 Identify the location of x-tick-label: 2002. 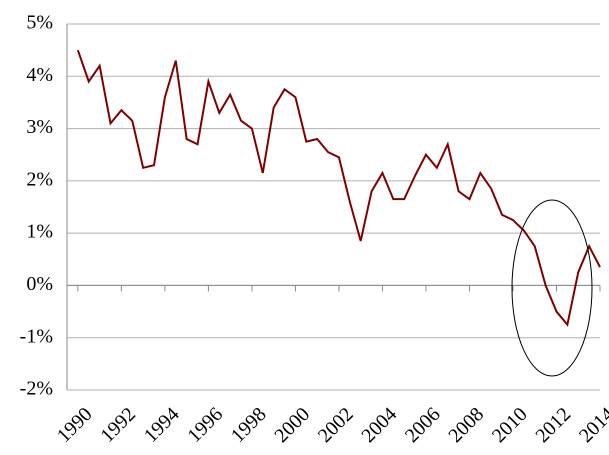
(336, 425).